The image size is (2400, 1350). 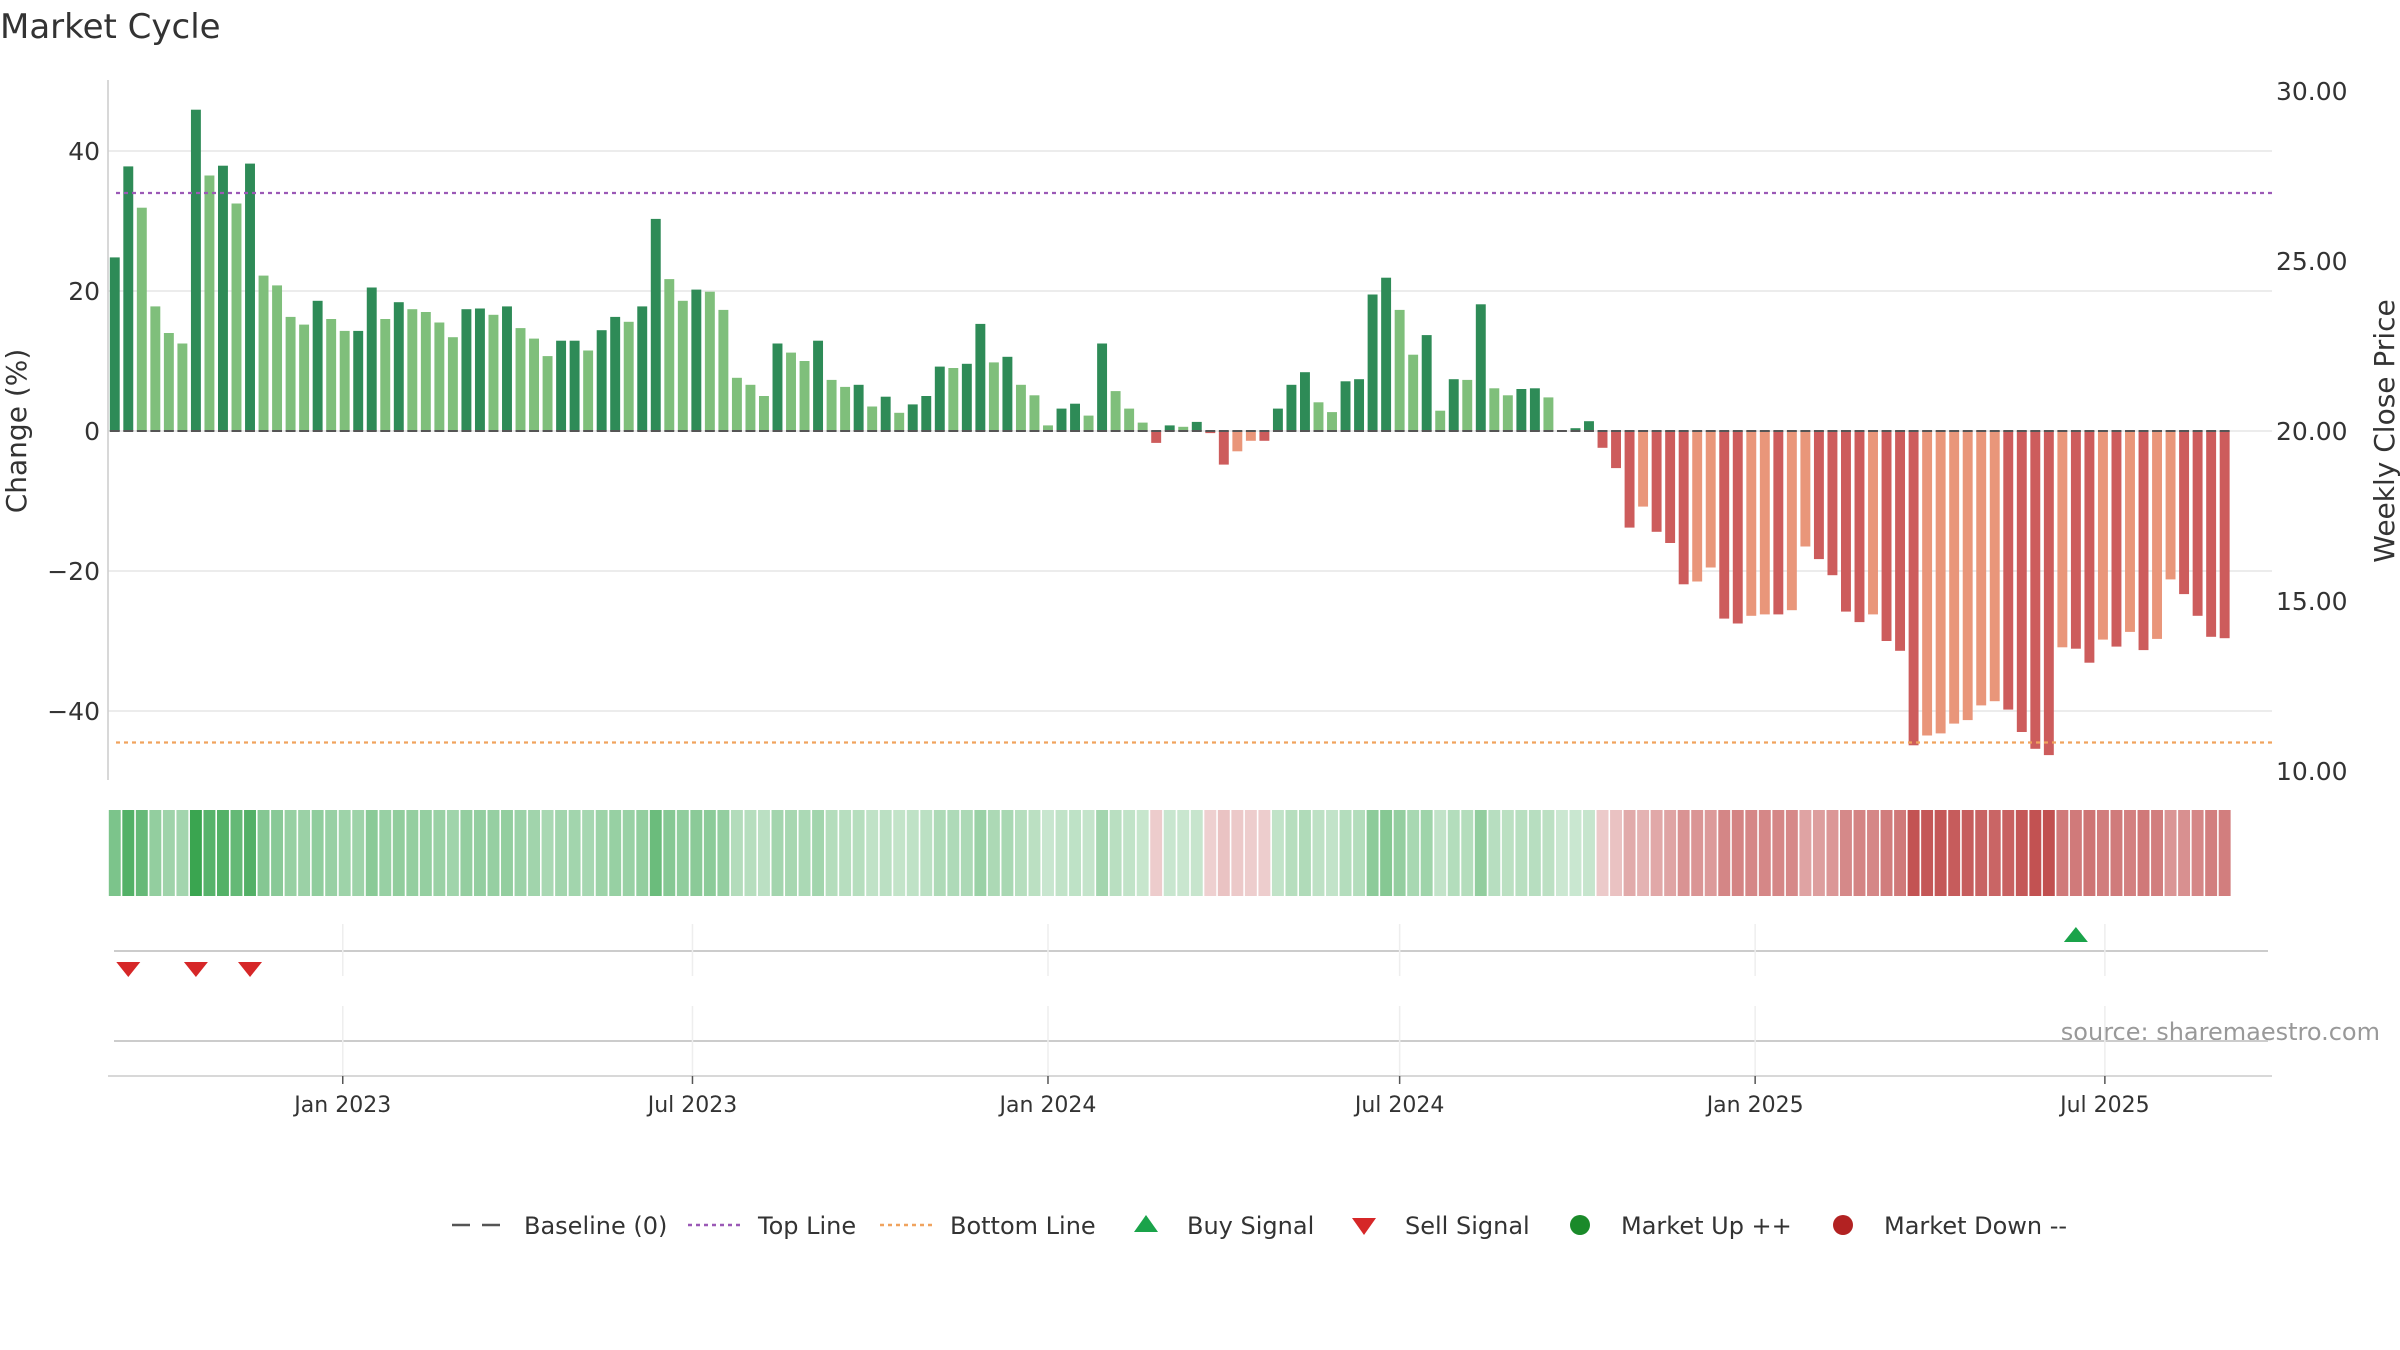 I want to click on y2-tick-label: 10.00, so click(x=2312, y=771).